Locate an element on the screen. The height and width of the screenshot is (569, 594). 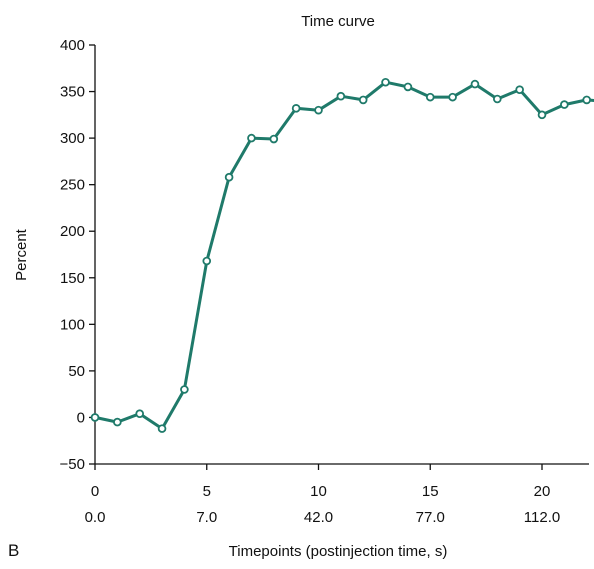
x-tick-label-time: 112.0 is located at coordinates (542, 517).